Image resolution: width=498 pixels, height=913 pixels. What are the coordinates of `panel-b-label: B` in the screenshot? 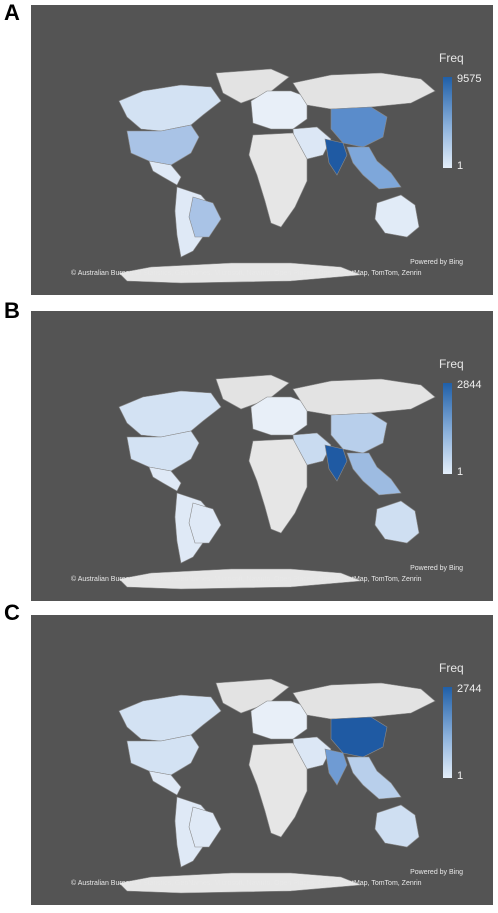 It's located at (12, 310).